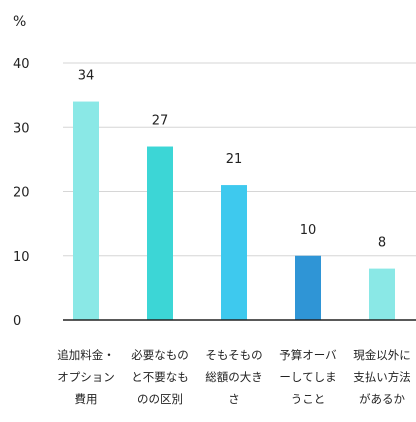  Describe the element at coordinates (19, 22) in the screenshot. I see `y-axis-unit: %` at that location.